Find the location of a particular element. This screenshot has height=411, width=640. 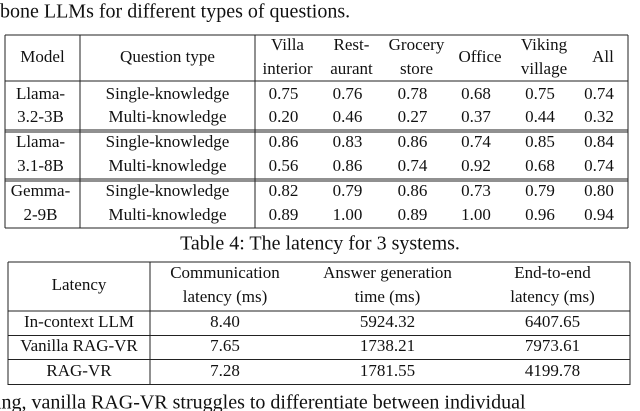

cell: 0.85 is located at coordinates (540, 141).